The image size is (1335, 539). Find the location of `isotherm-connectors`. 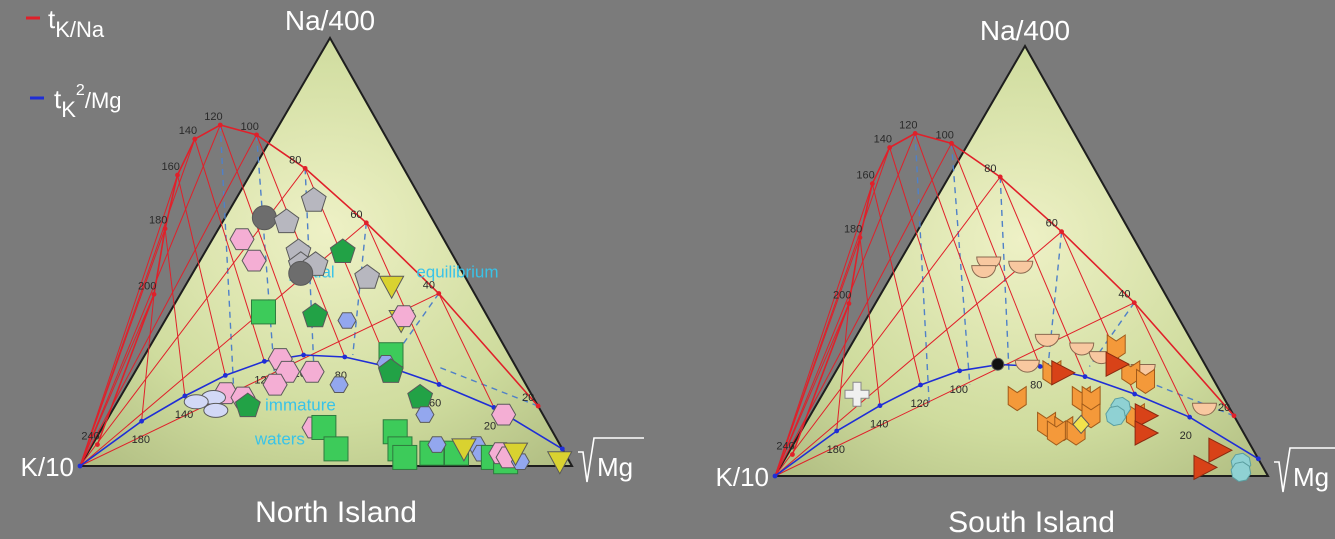

isotherm-connectors is located at coordinates (1013, 282).